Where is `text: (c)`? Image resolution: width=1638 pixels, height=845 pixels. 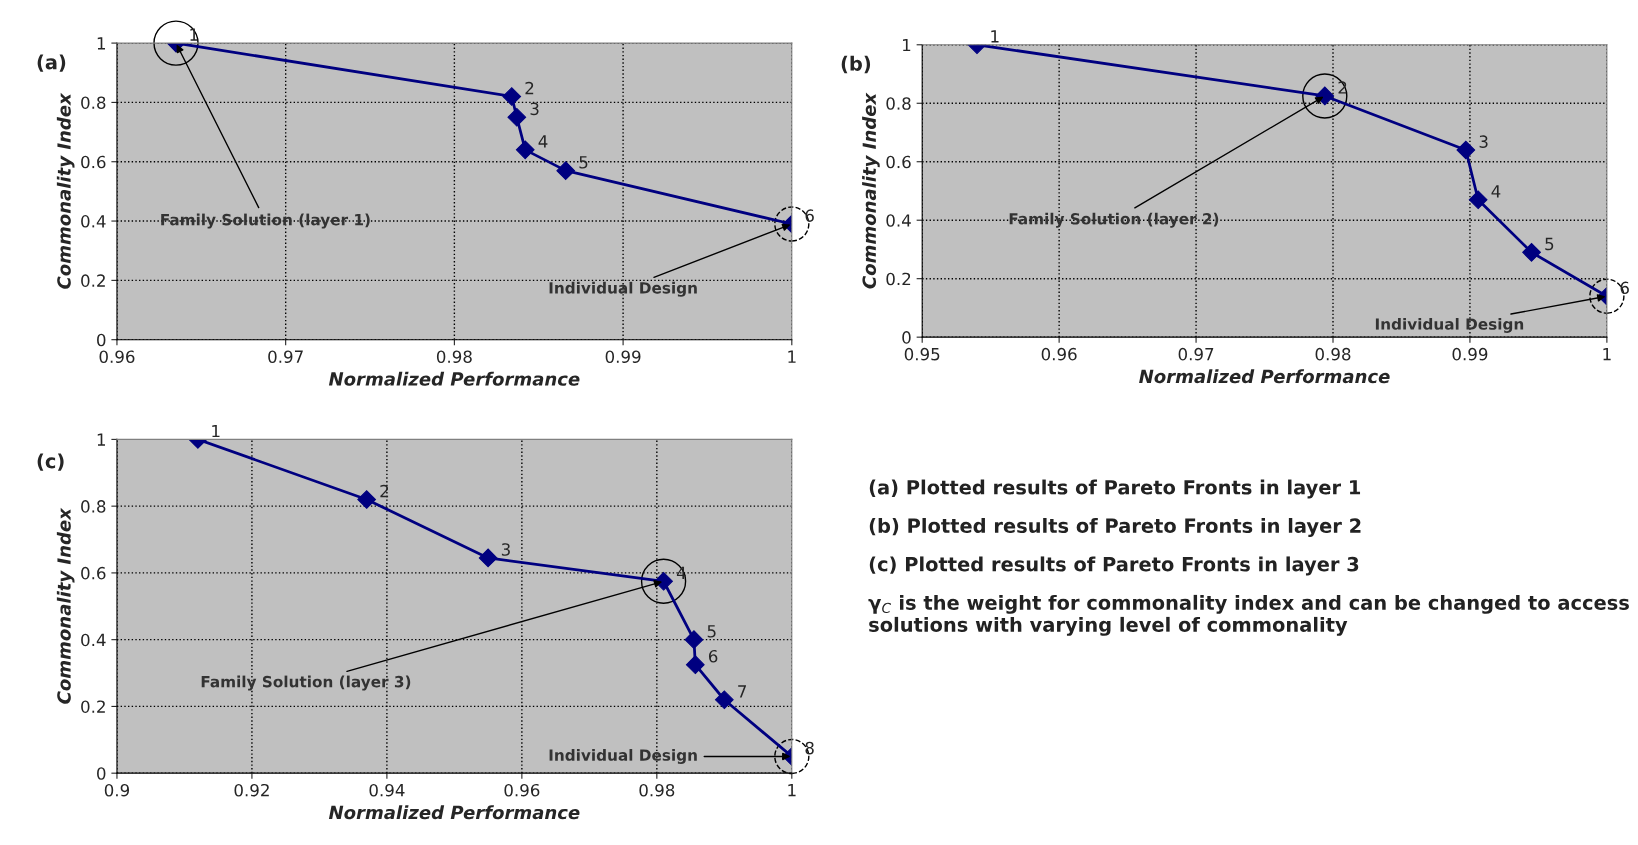
text: (c) is located at coordinates (50, 462).